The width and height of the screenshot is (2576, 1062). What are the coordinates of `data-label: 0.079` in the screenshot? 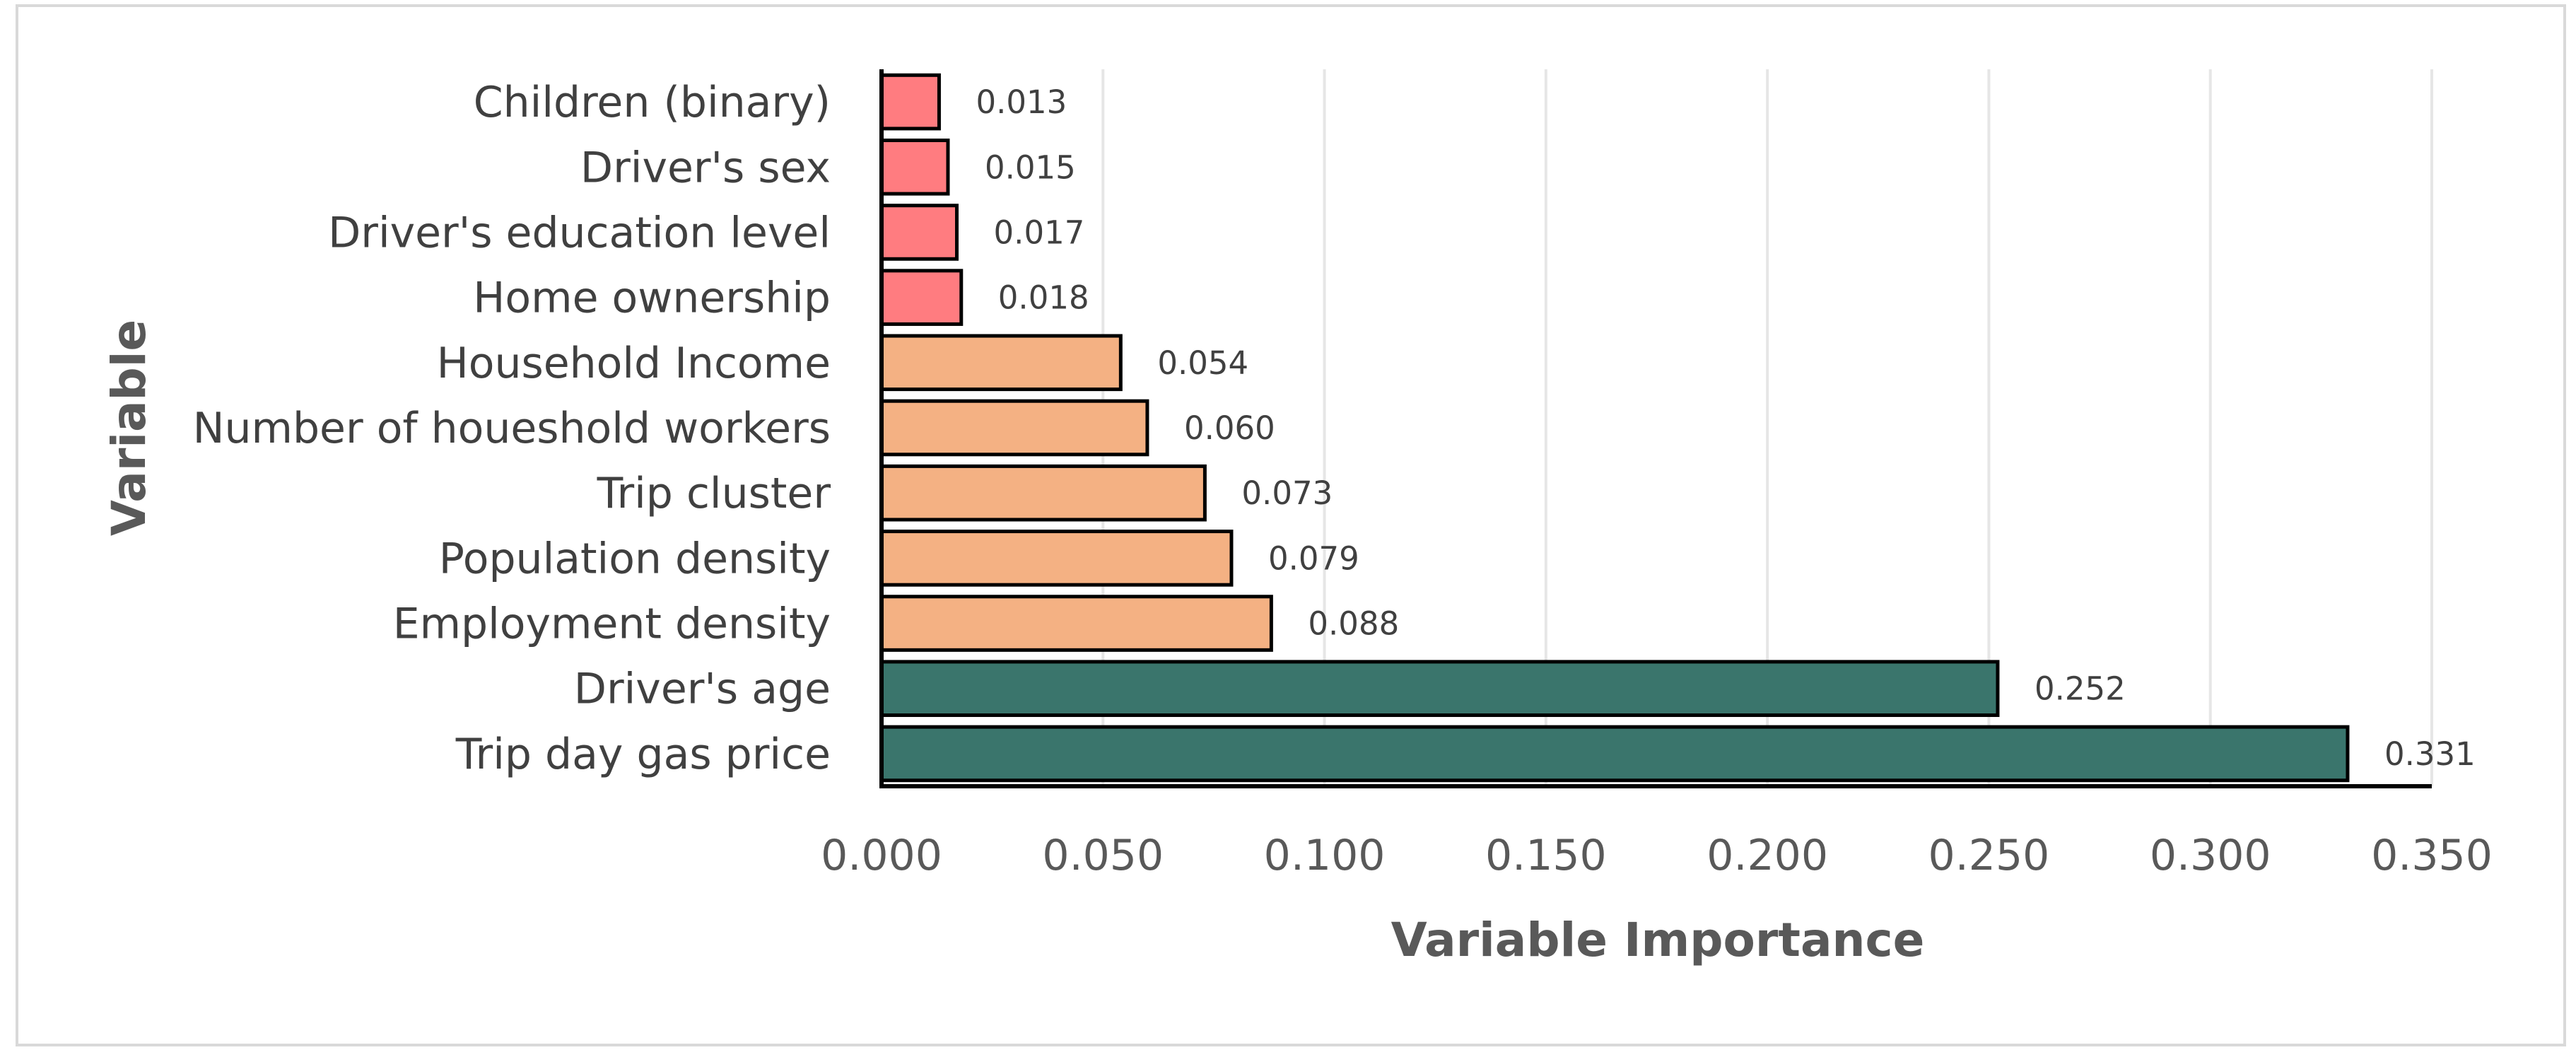 It's located at (1313, 558).